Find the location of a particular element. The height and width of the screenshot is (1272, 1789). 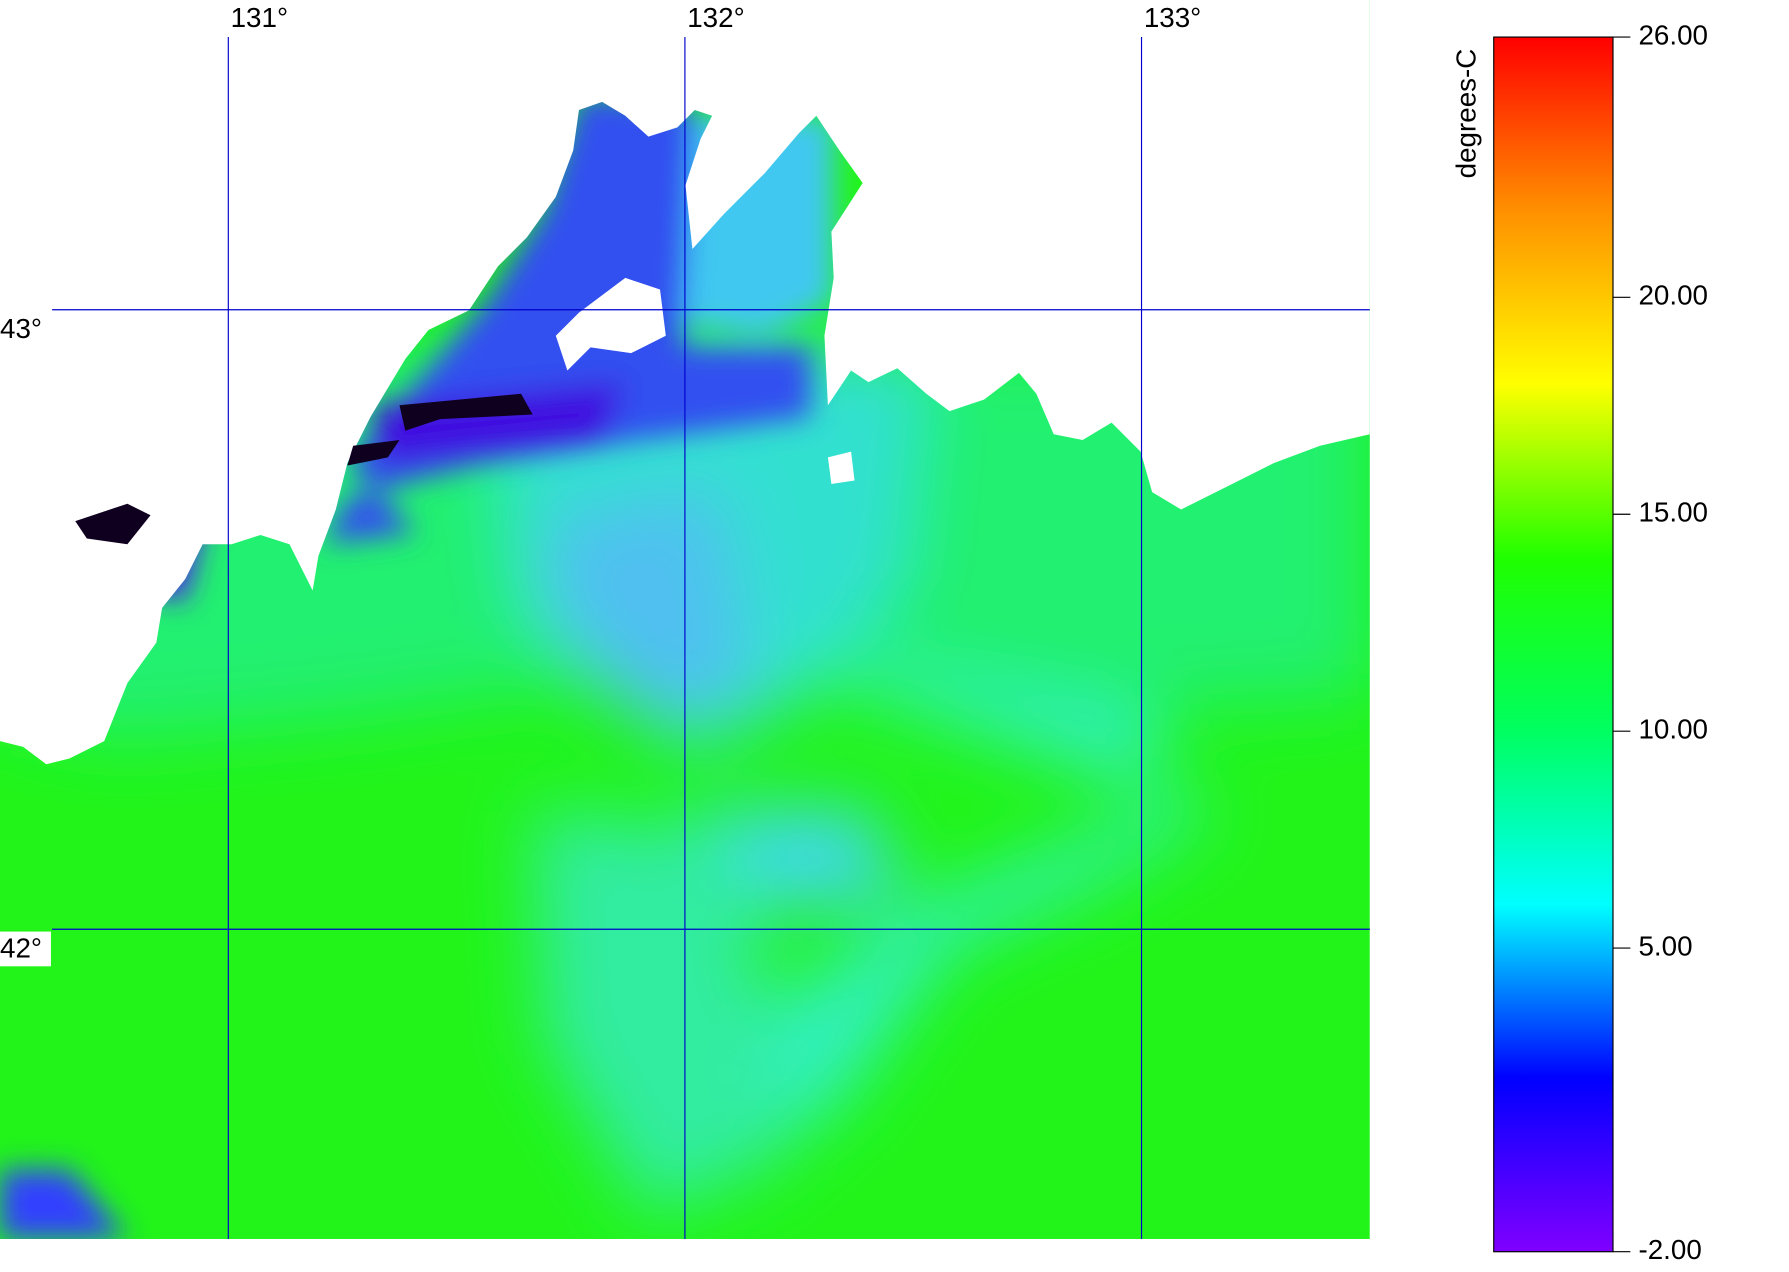

peninsula is located at coordinates (610, 324).